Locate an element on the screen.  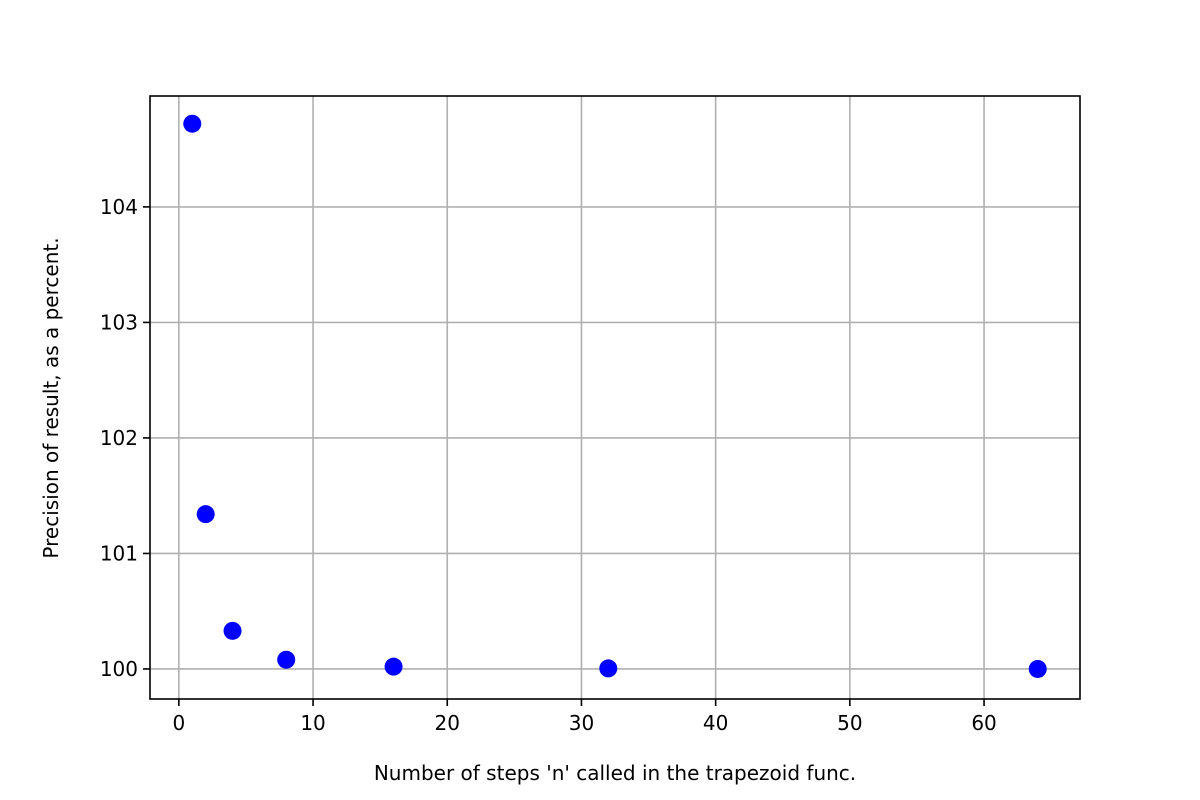
x-tick-label: 60 is located at coordinates (983, 723).